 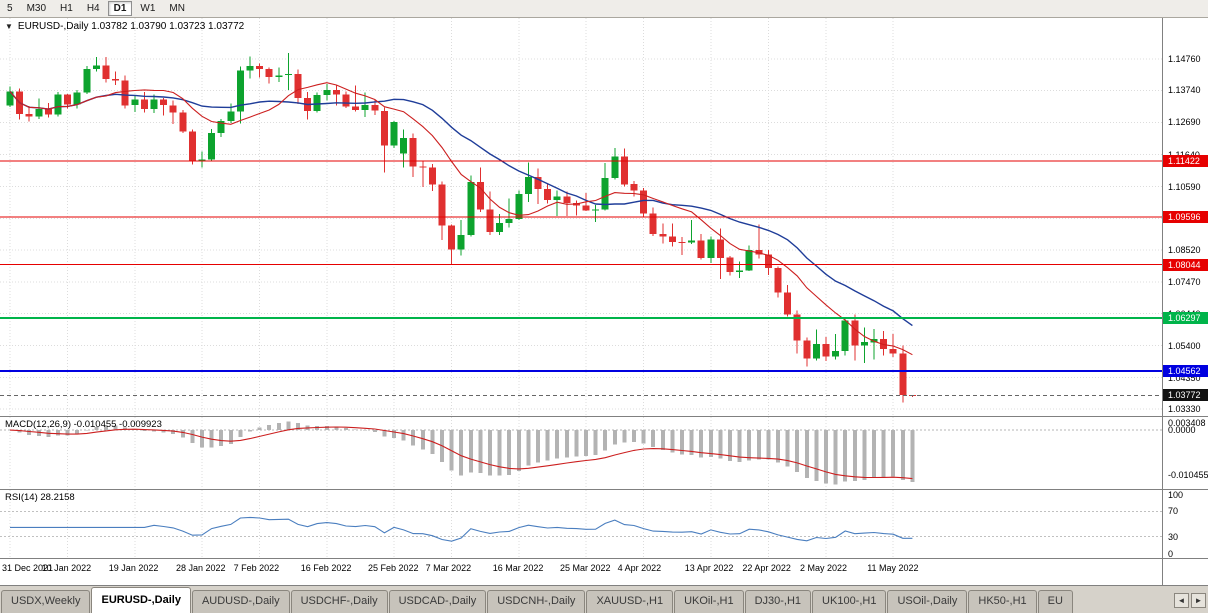 What do you see at coordinates (1176, 495) in the screenshot?
I see `axis-label: 100` at bounding box center [1176, 495].